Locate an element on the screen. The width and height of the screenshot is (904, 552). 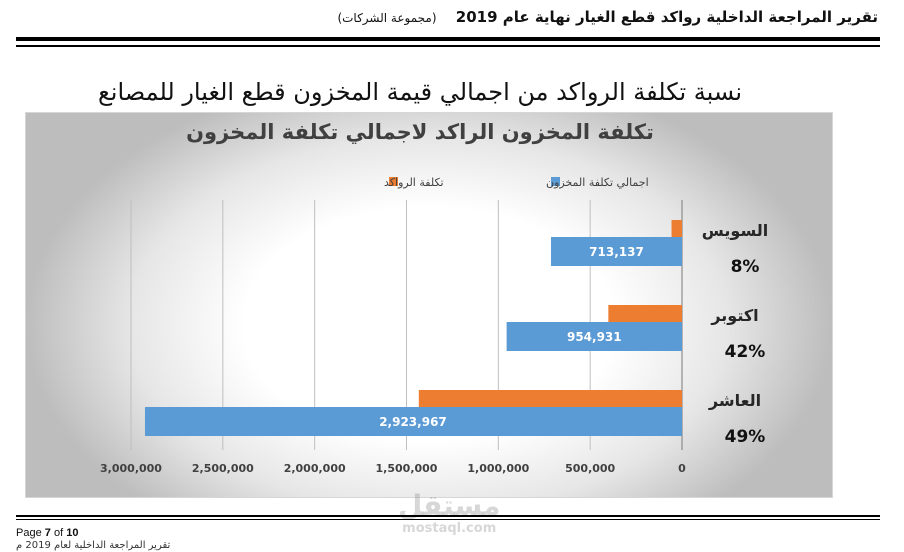
percent-label: 42% is located at coordinates (745, 352).